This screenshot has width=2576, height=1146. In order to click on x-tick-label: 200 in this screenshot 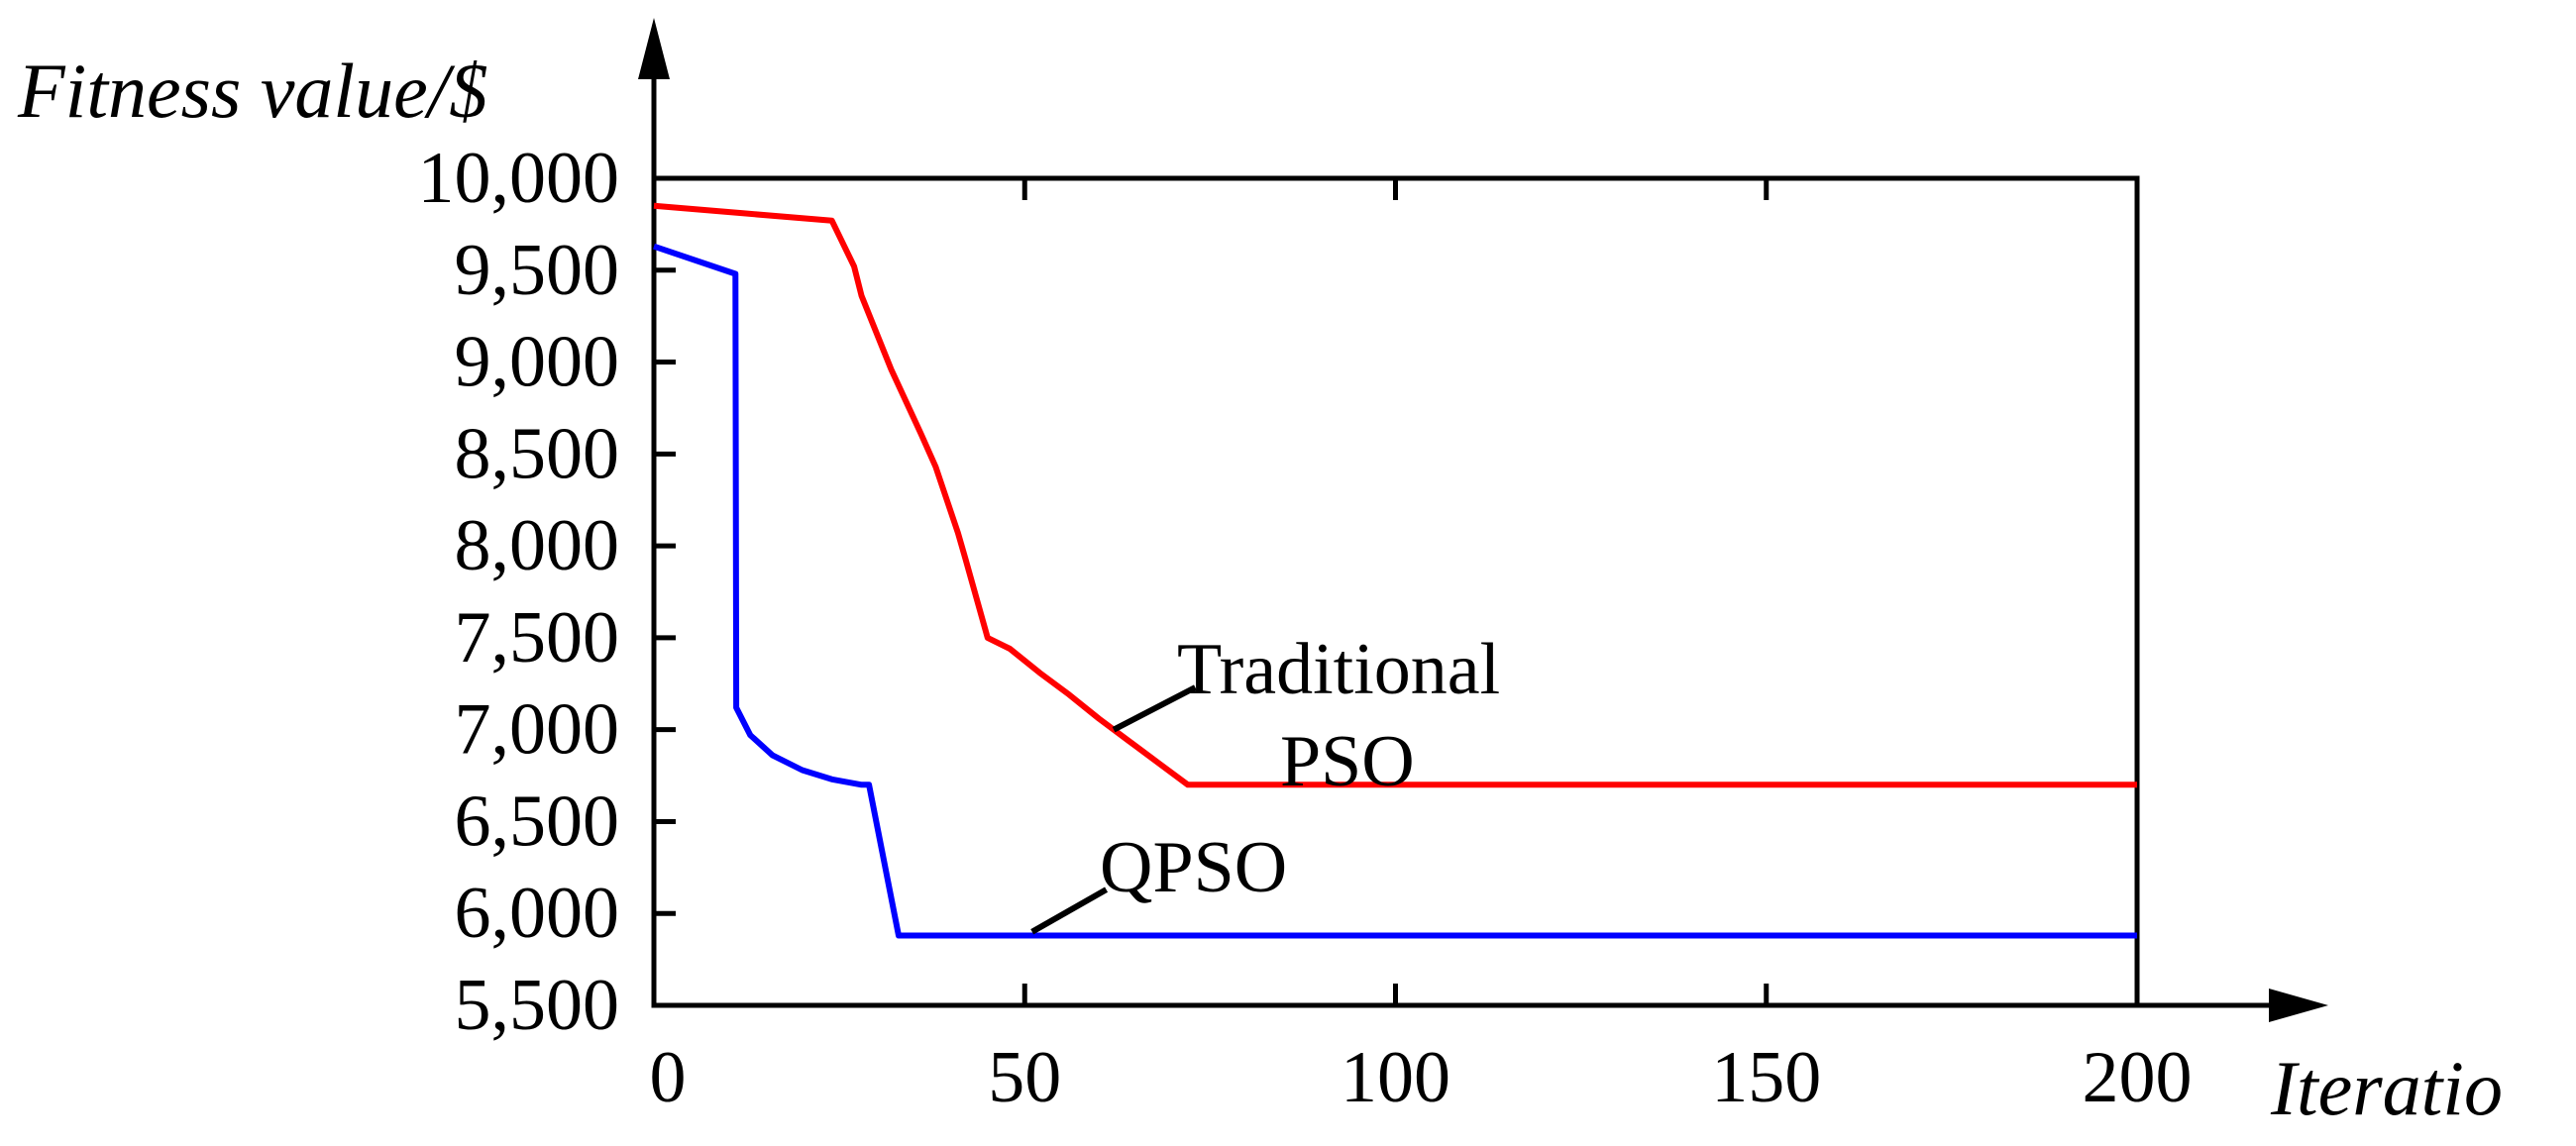, I will do `click(2138, 1077)`.